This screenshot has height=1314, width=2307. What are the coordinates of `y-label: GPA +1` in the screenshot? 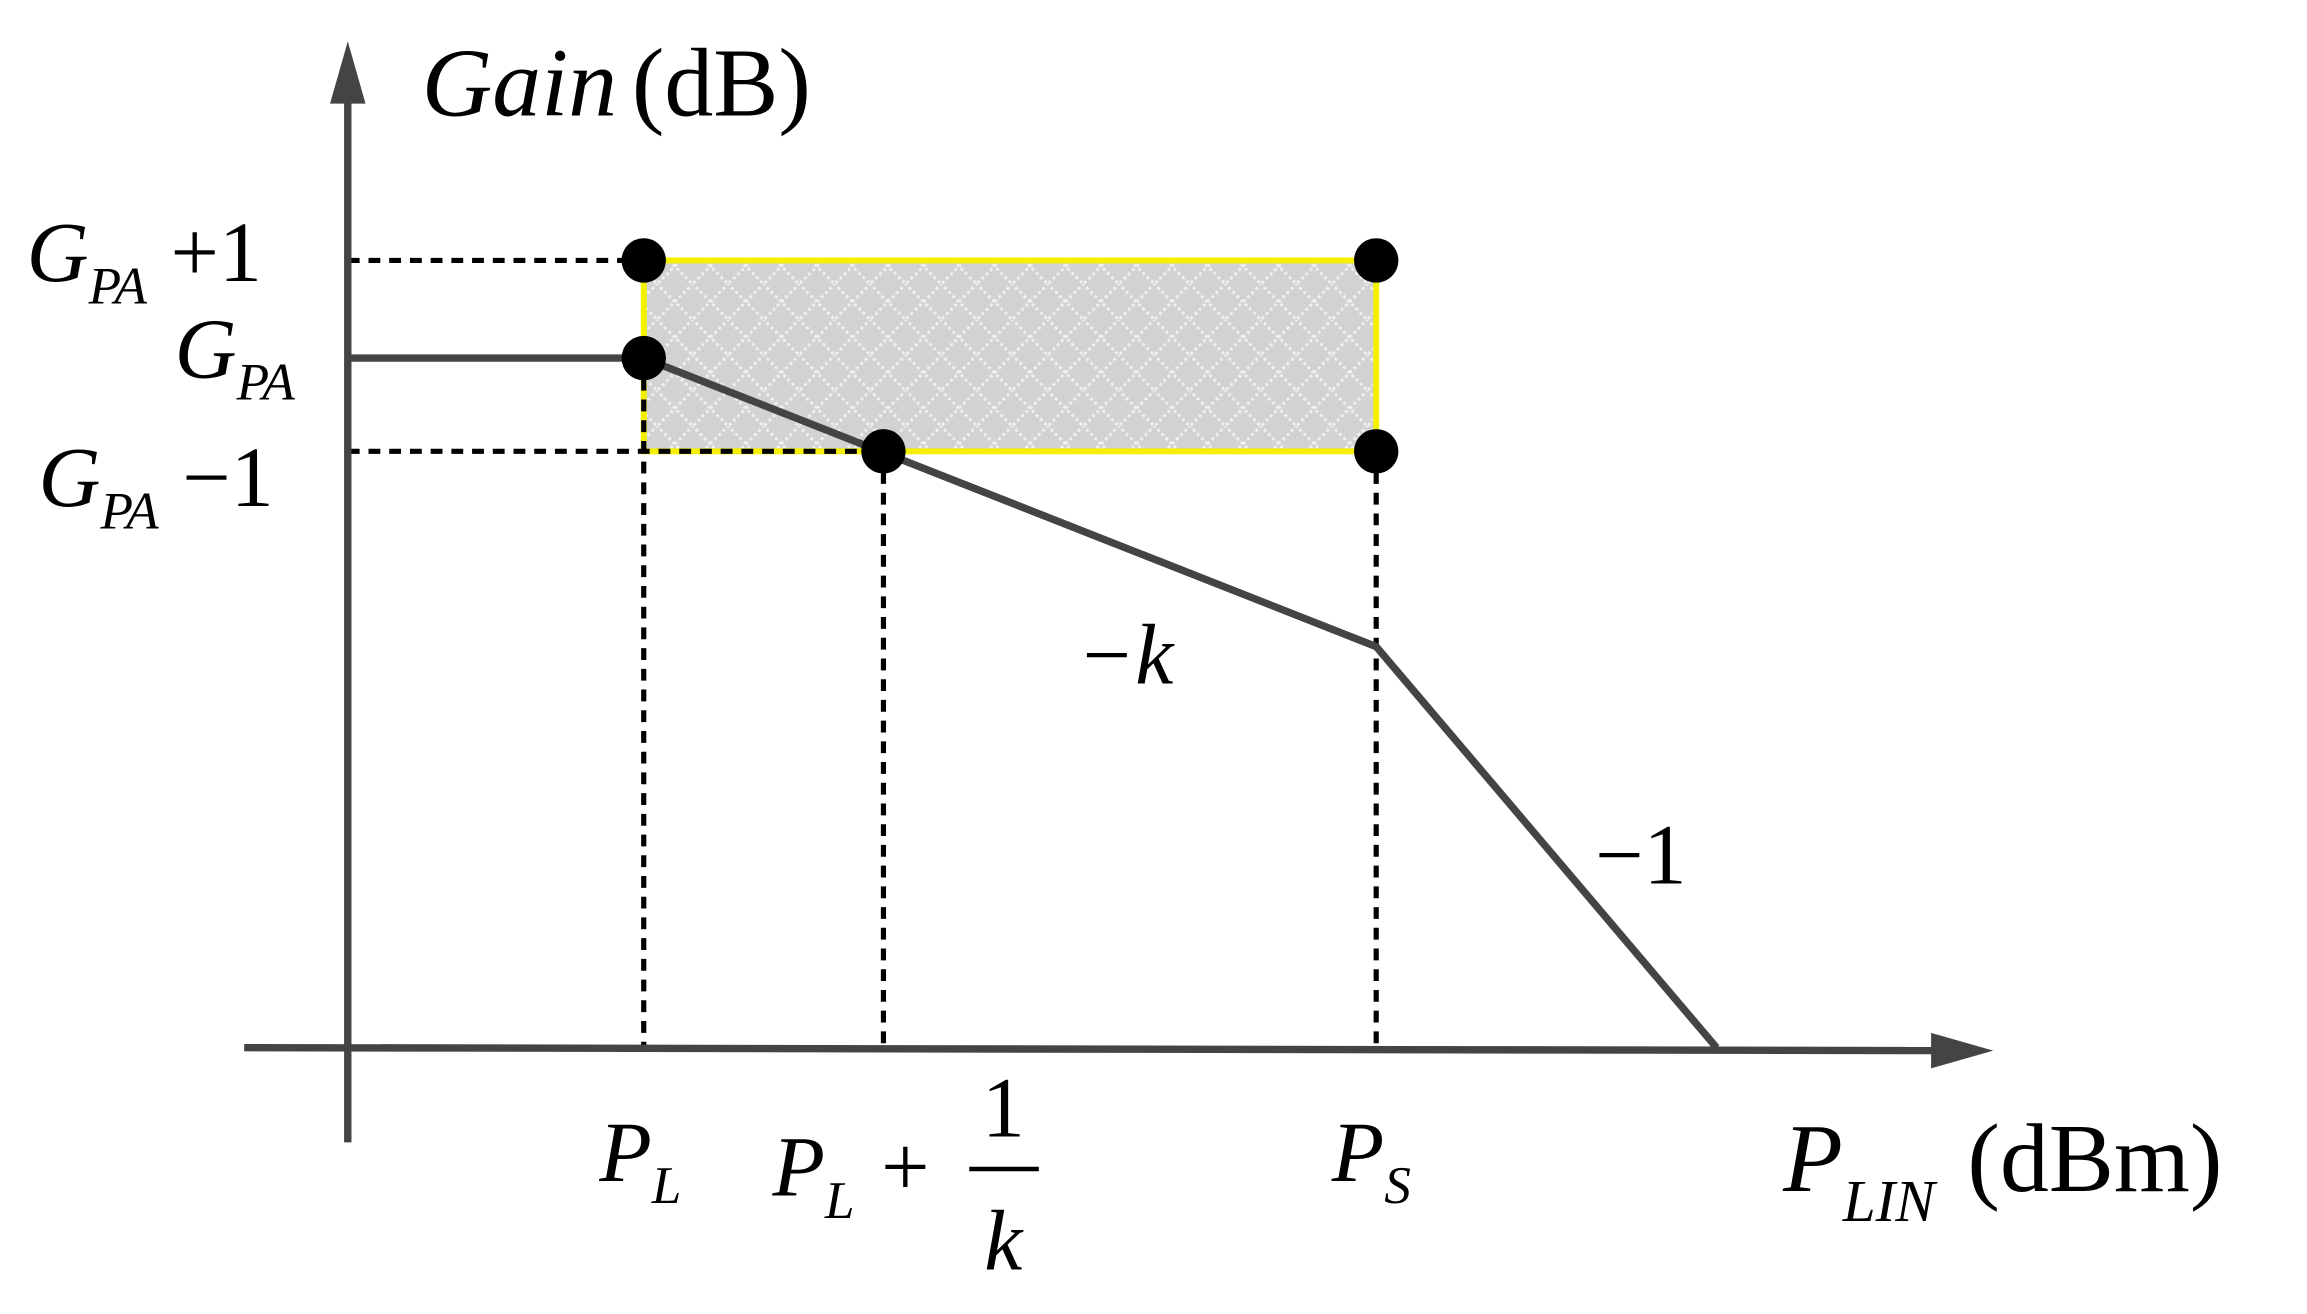 It's located at (144, 260).